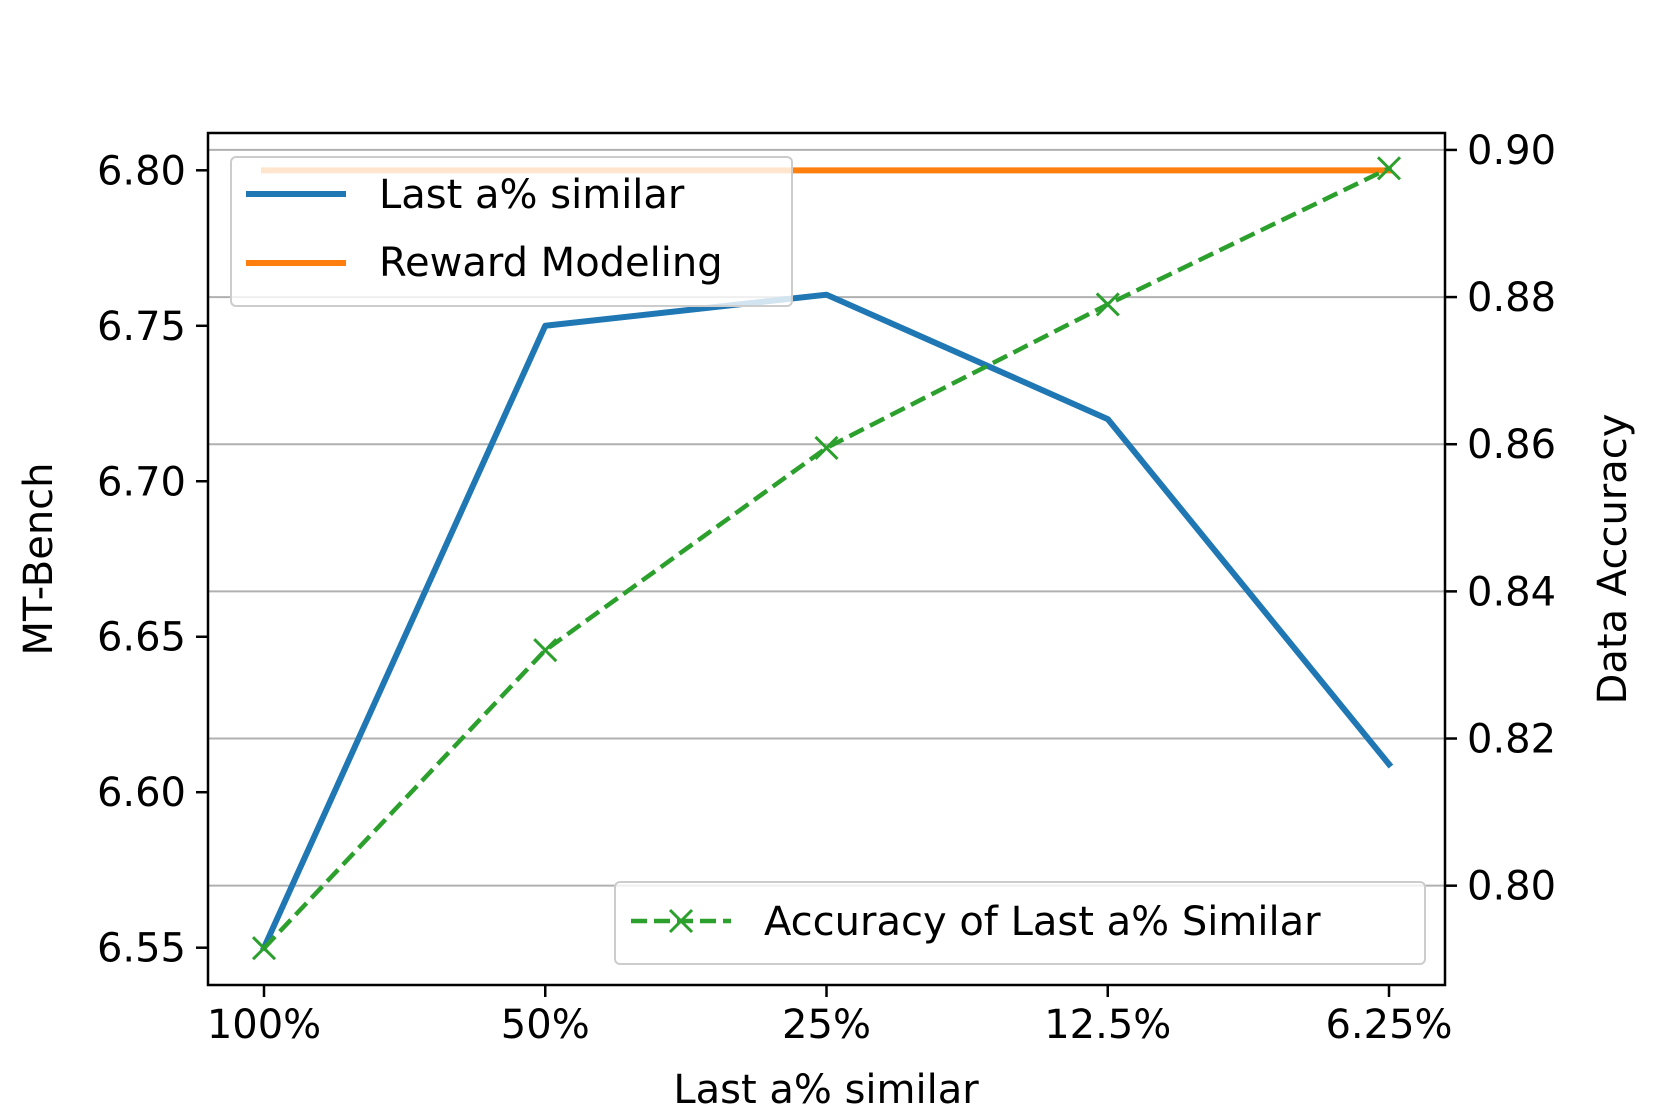  Describe the element at coordinates (826, 1025) in the screenshot. I see `x-tick-label: 25%` at that location.